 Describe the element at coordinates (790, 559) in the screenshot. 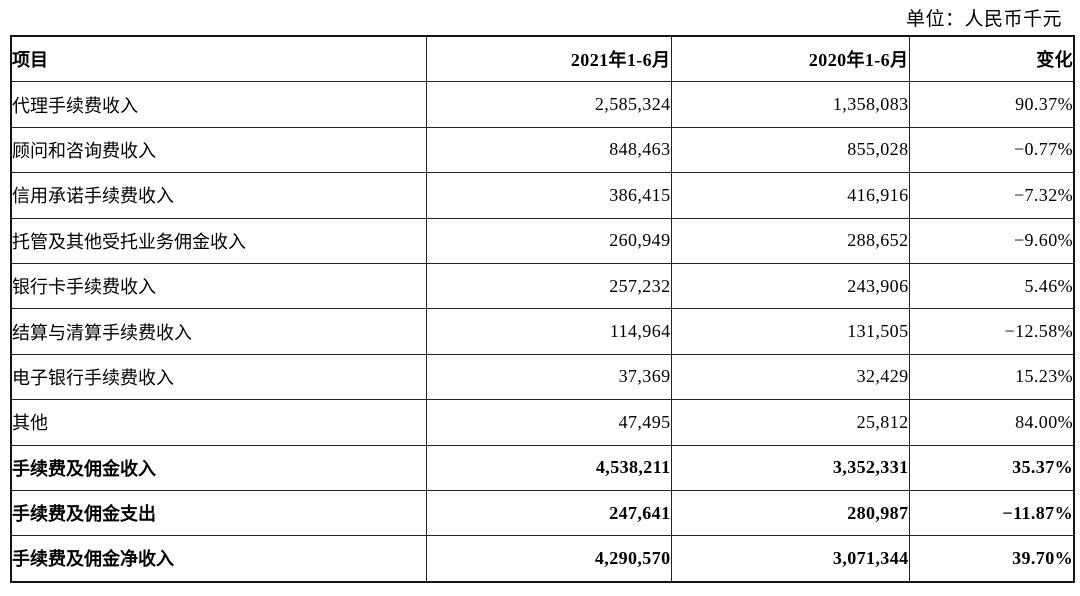

I see `cell-value-2020: 3,071,344` at that location.